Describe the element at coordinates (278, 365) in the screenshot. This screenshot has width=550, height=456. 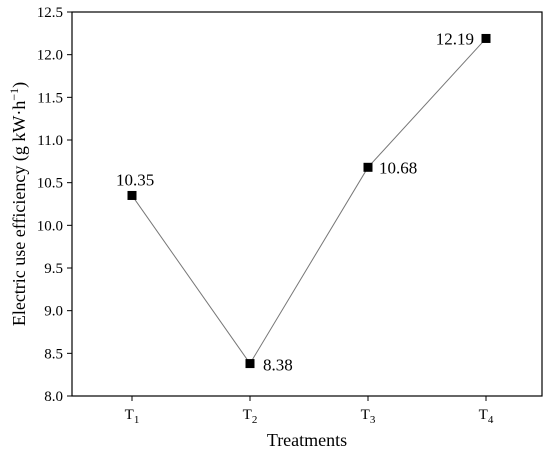
I see `data-label: 8.38` at that location.